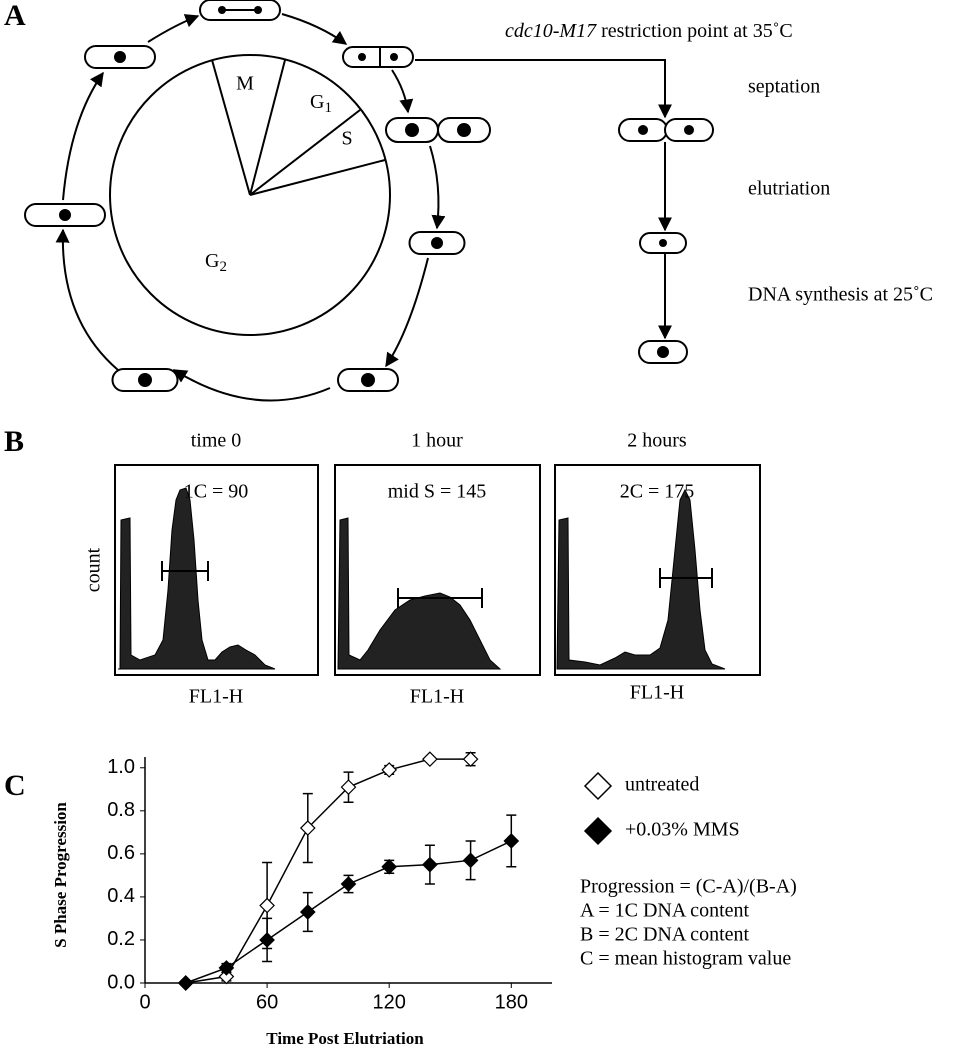 The height and width of the screenshot is (1050, 975). I want to click on annotation: Progression = (C-A)/(B-A), so click(688, 887).